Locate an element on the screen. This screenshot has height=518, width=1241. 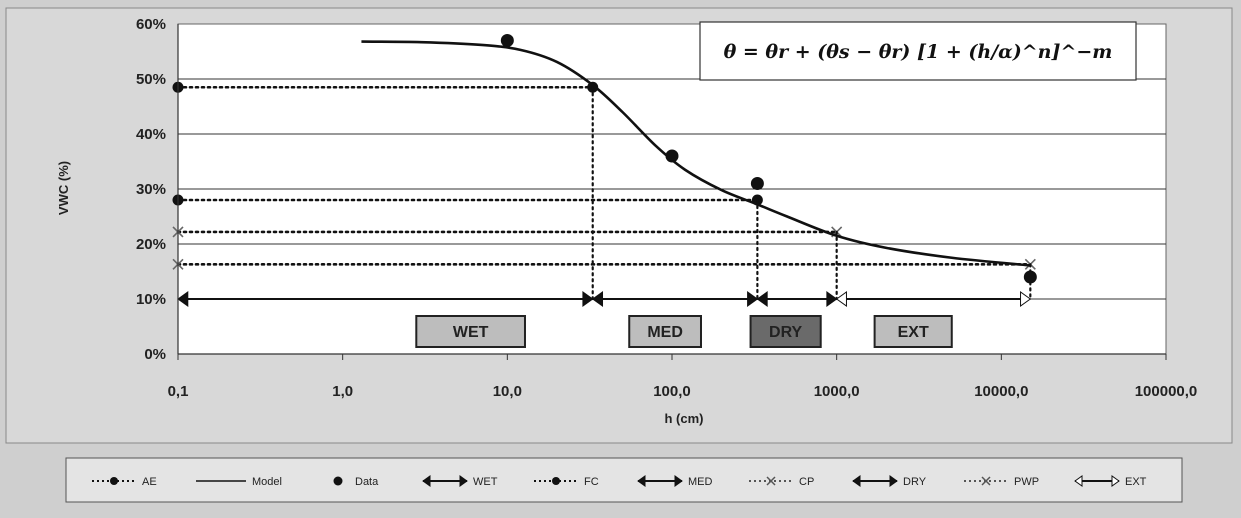
zone-label-text: DRY is located at coordinates (786, 332).